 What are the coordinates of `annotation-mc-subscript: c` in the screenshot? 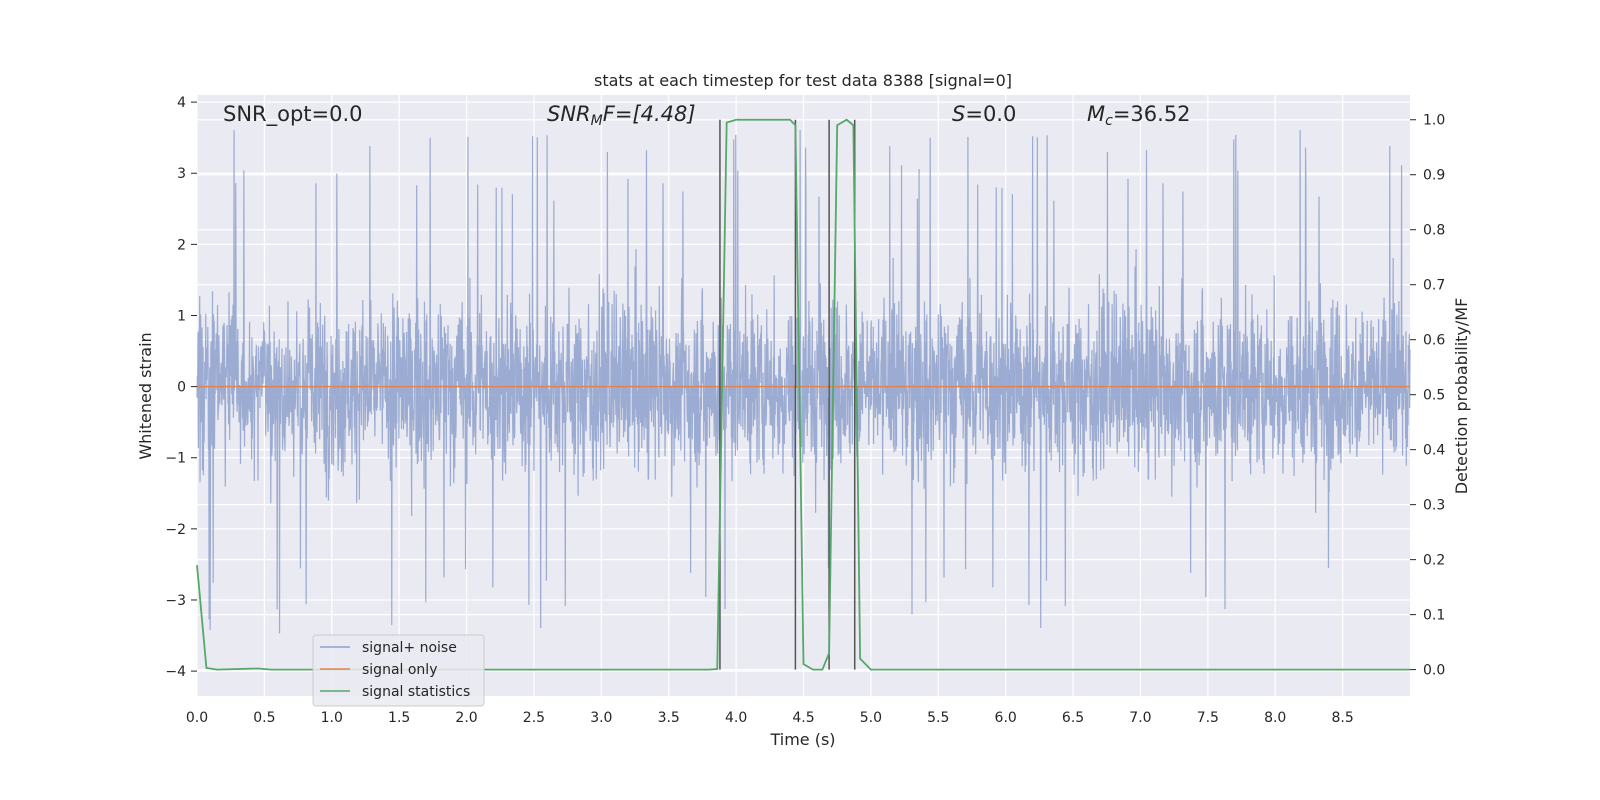 It's located at (1109, 121).